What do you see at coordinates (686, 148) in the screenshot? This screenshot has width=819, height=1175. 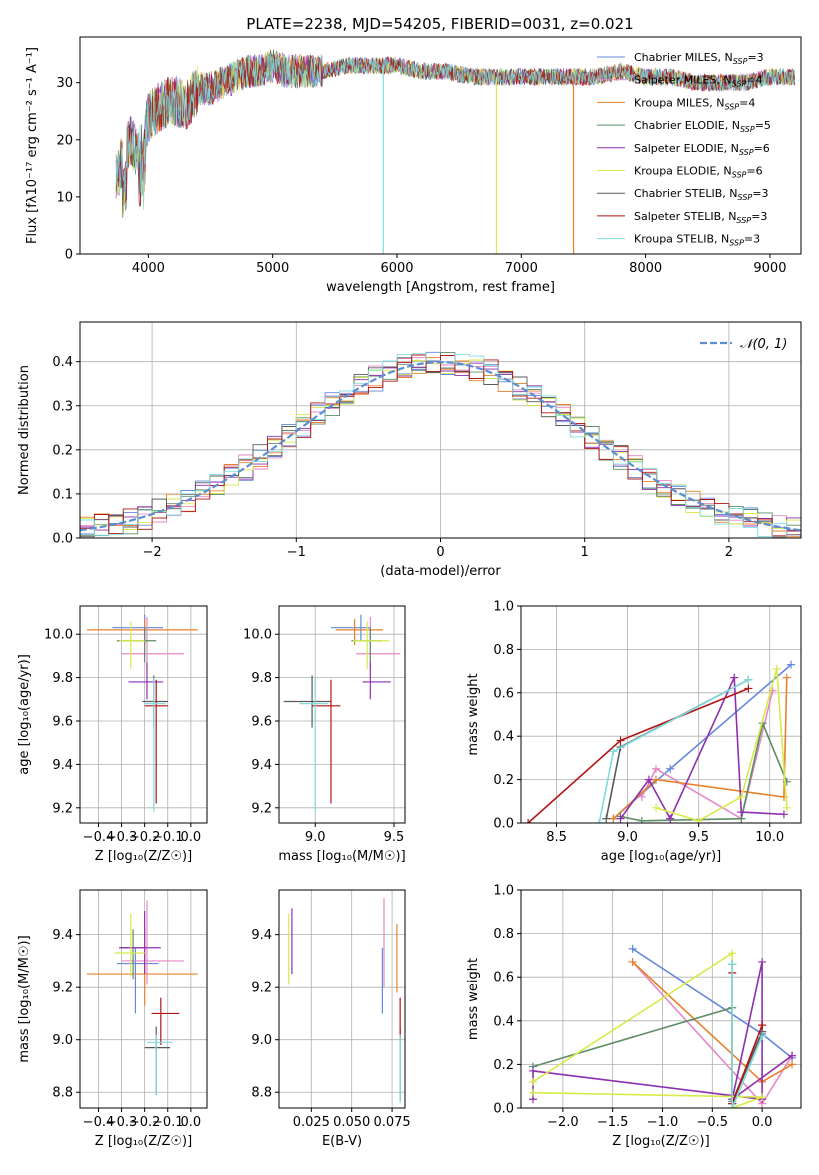 I see `legend-label: Salpeter ELODIE, N` at bounding box center [686, 148].